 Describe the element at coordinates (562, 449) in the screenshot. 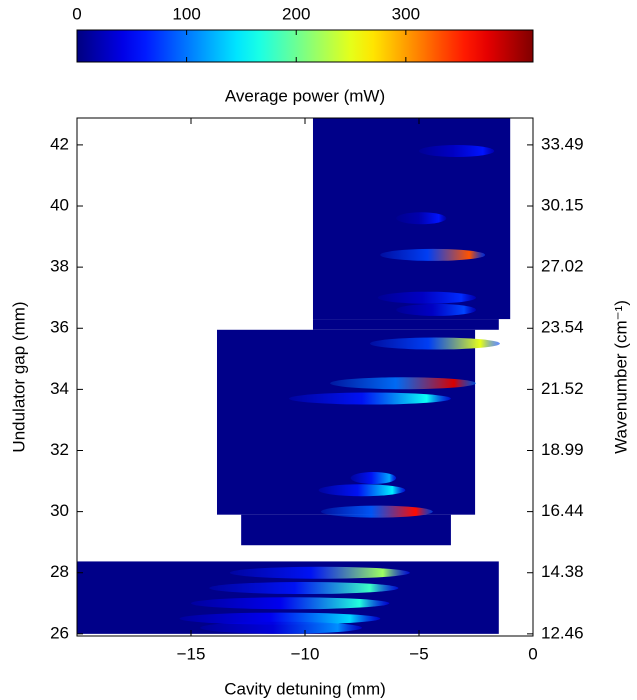

I see `y2-tick-label: 18.99` at that location.